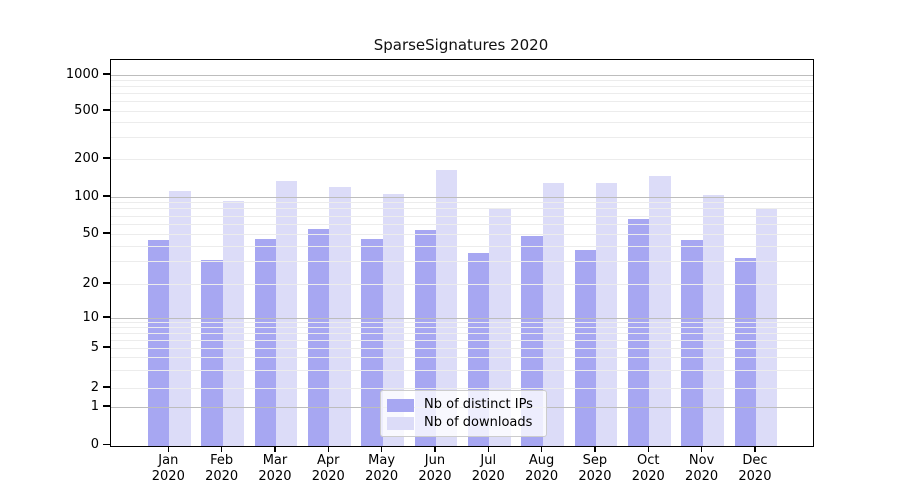 Image resolution: width=900 pixels, height=500 pixels. What do you see at coordinates (595, 448) in the screenshot?
I see `x-tick-mark-sep` at bounding box center [595, 448].